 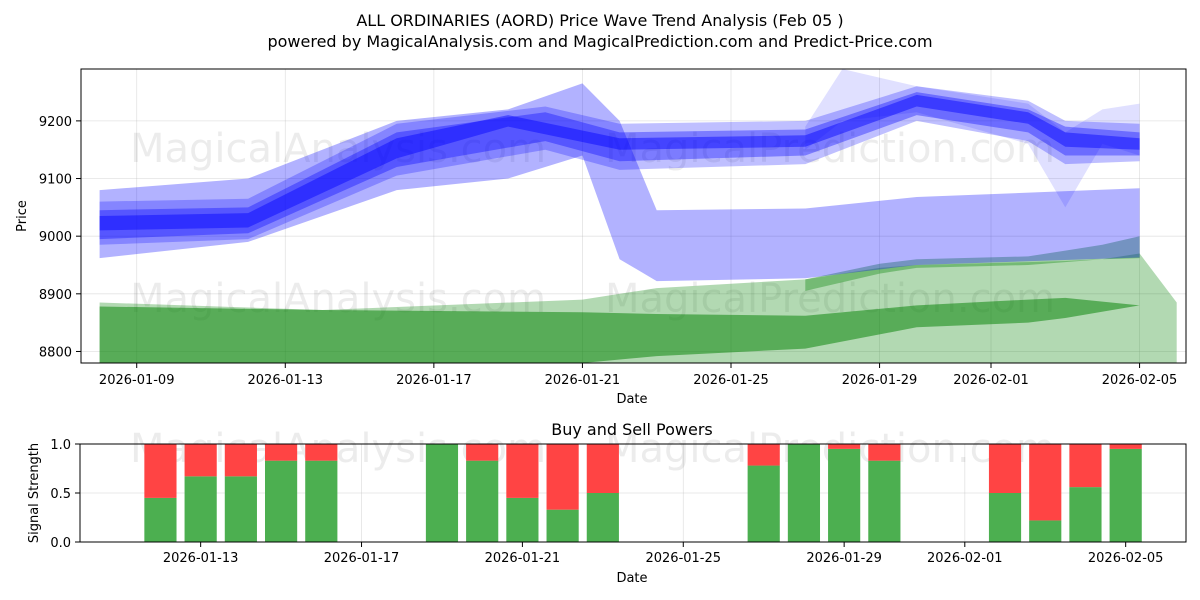 What do you see at coordinates (1126, 558) in the screenshot?
I see `signal-xtick-label: 2026-02-05` at bounding box center [1126, 558].